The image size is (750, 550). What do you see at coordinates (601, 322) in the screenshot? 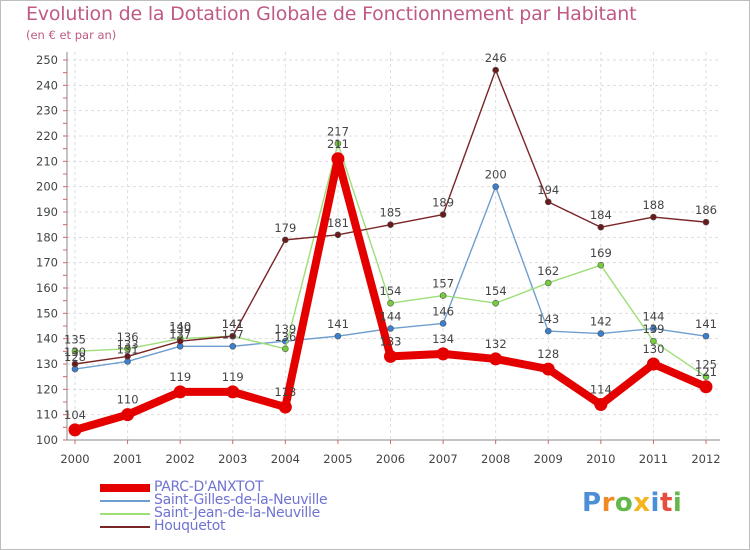
I see `data-label: 142` at bounding box center [601, 322].